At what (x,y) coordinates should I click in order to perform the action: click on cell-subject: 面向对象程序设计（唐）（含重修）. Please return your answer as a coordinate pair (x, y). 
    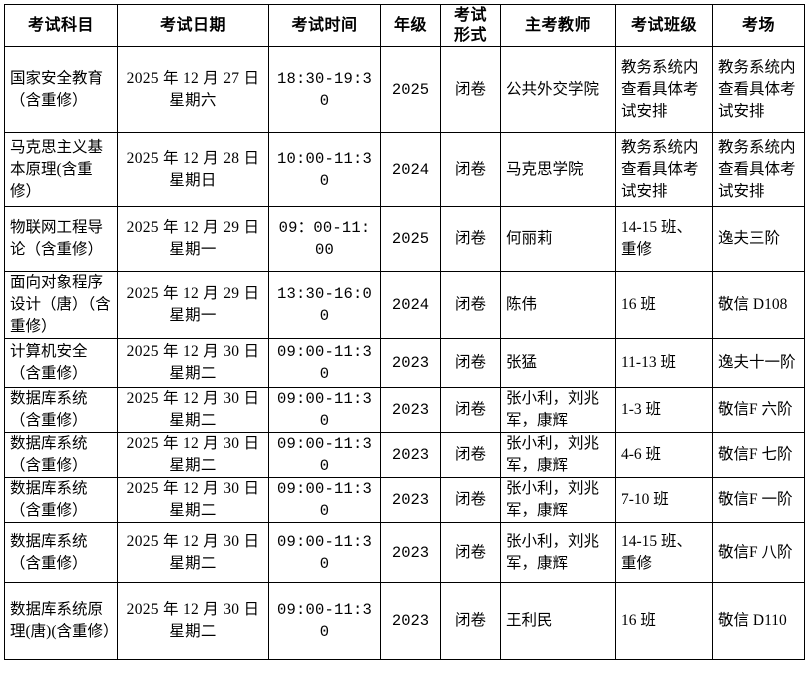
    Looking at the image, I should click on (61, 305).